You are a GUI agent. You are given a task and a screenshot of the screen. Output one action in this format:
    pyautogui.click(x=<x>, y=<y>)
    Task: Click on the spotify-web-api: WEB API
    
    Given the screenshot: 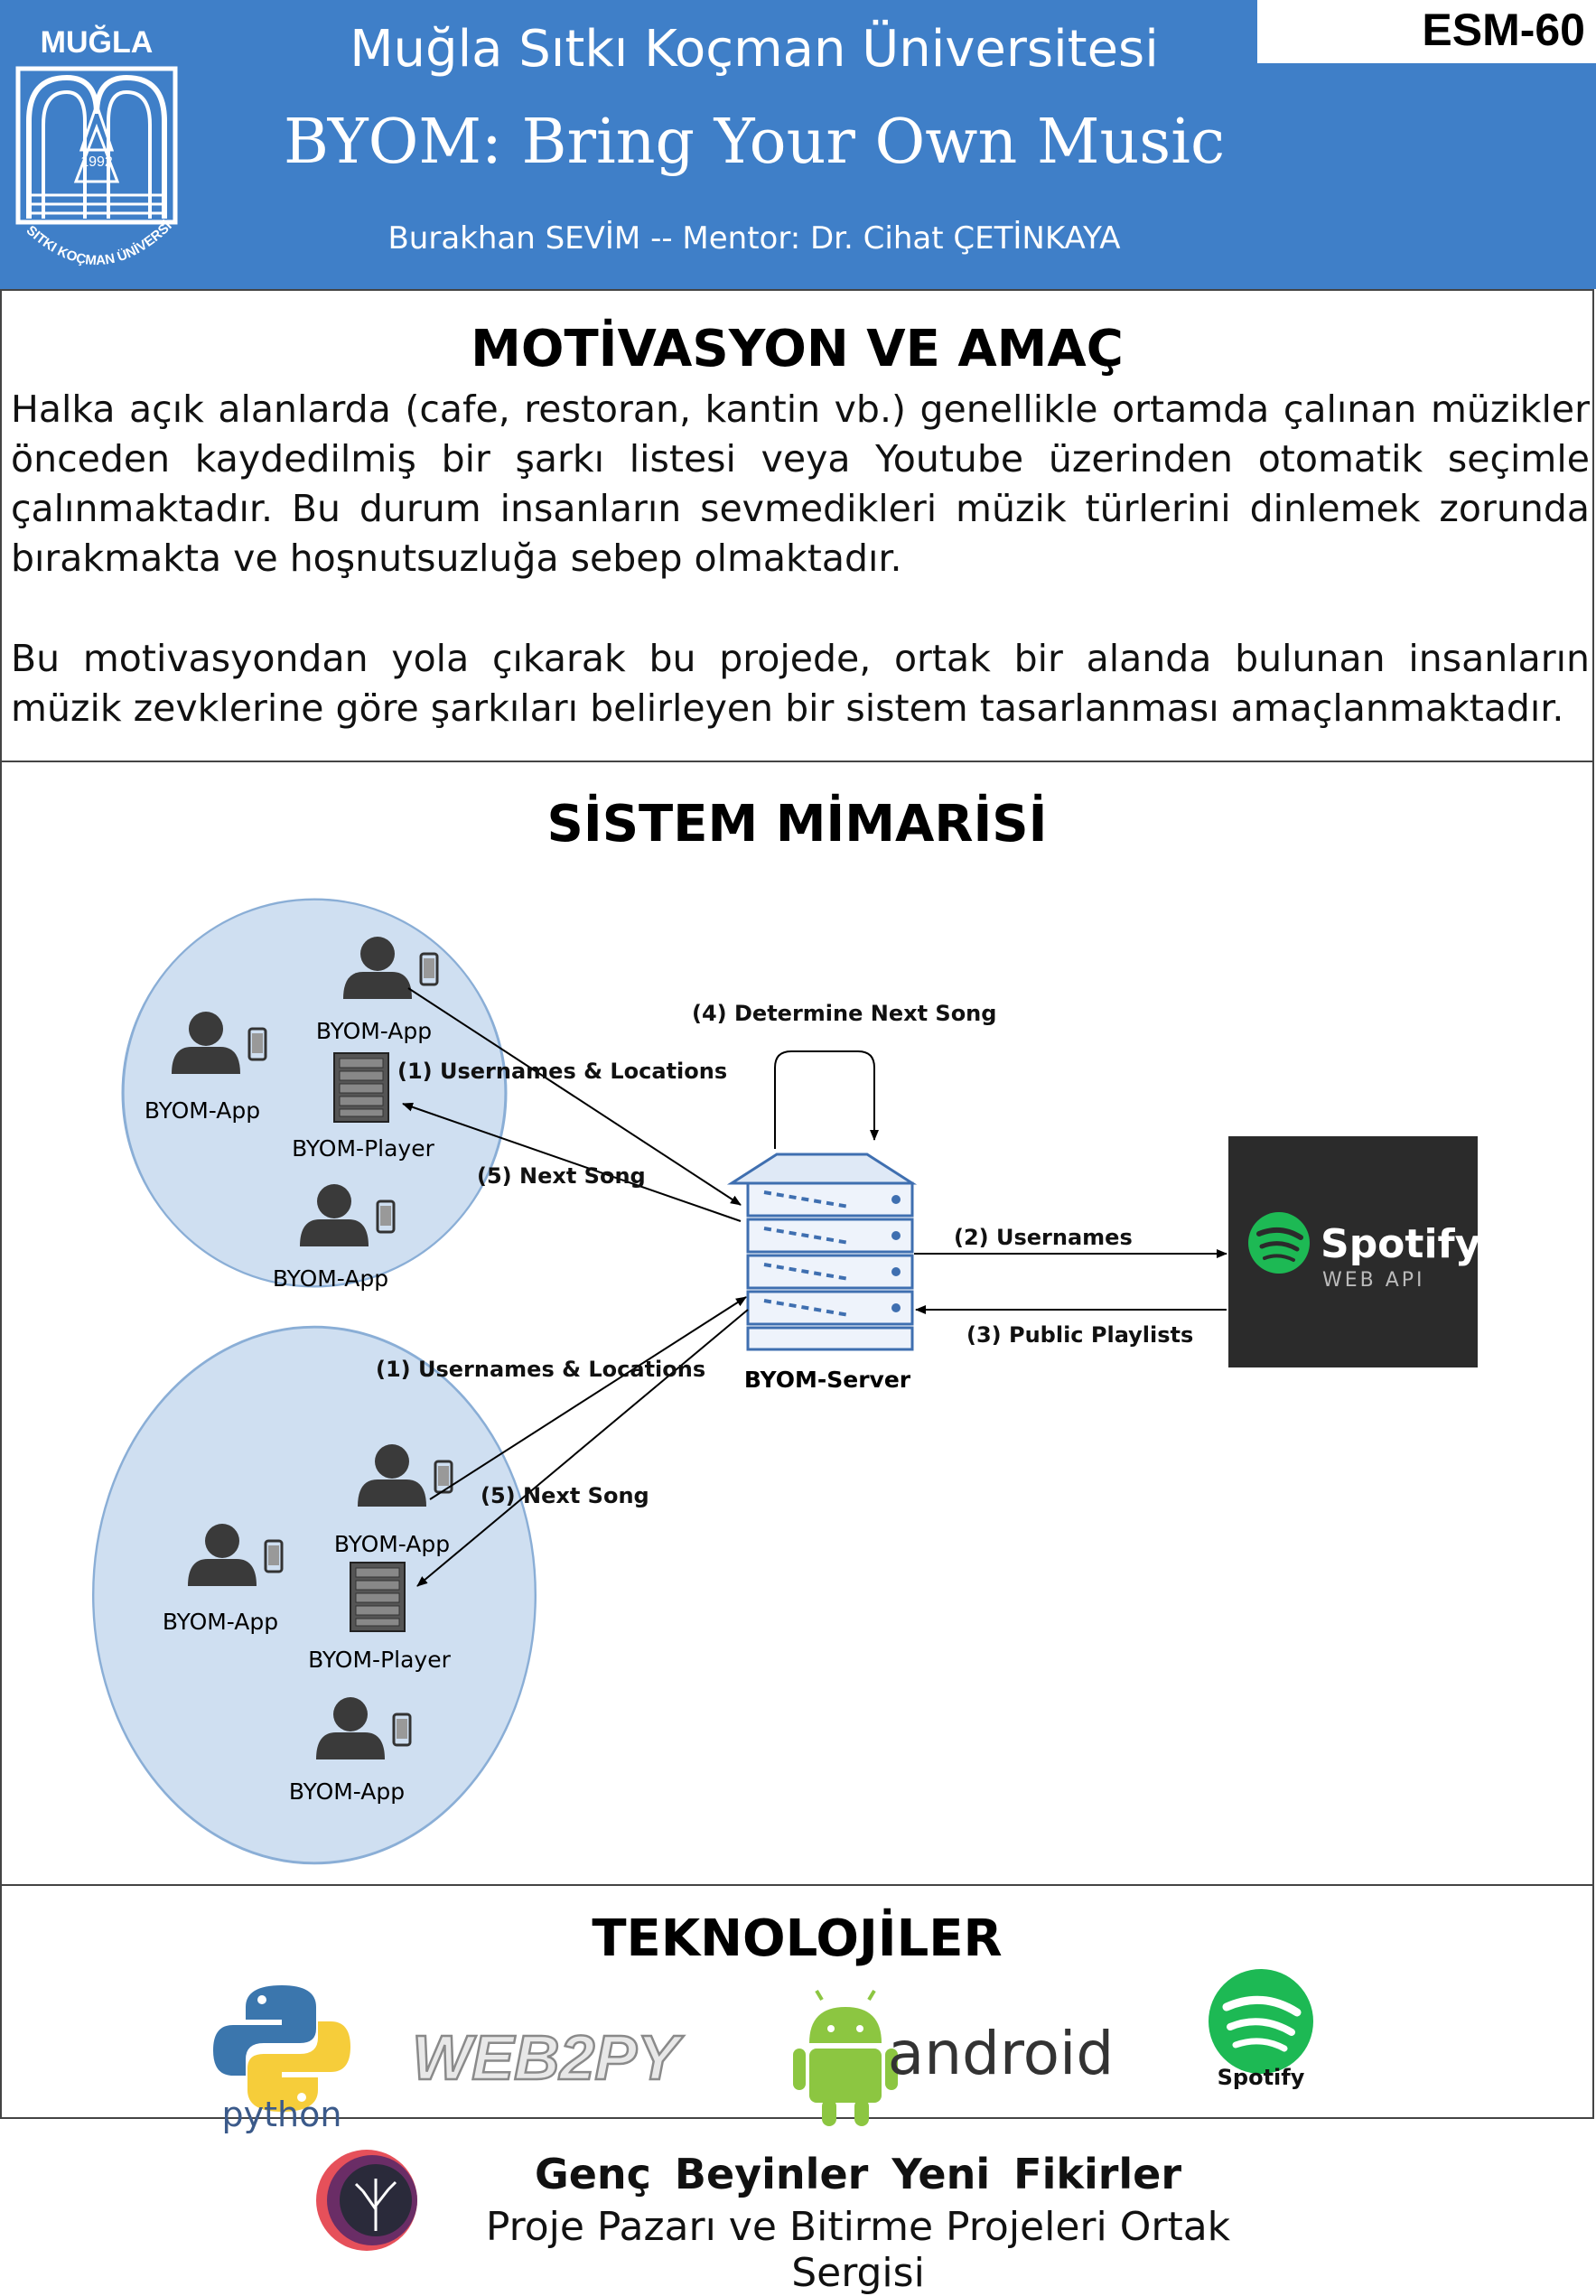 What is the action you would take?
    pyautogui.click(x=1373, y=1280)
    